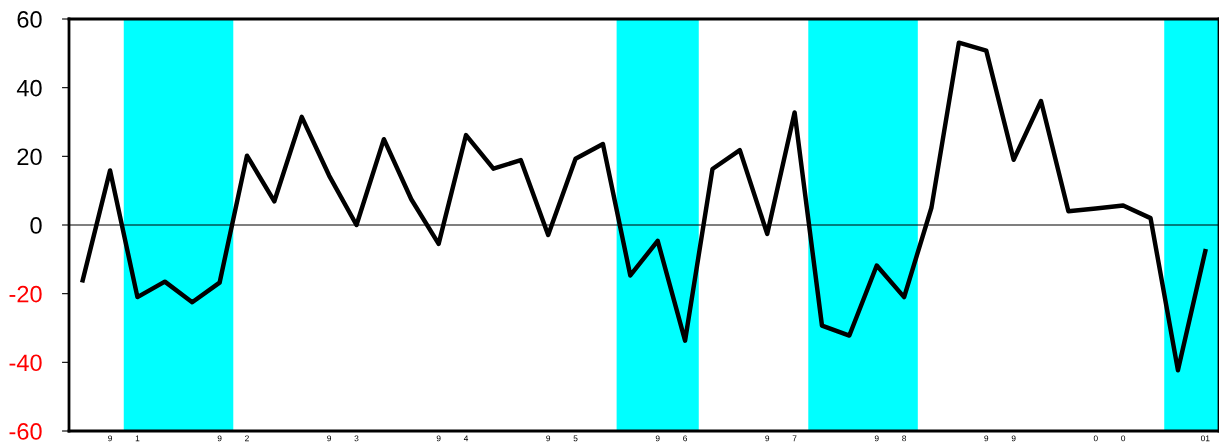 This screenshot has width=1219, height=446. I want to click on y-tick-label: 0, so click(36, 225).